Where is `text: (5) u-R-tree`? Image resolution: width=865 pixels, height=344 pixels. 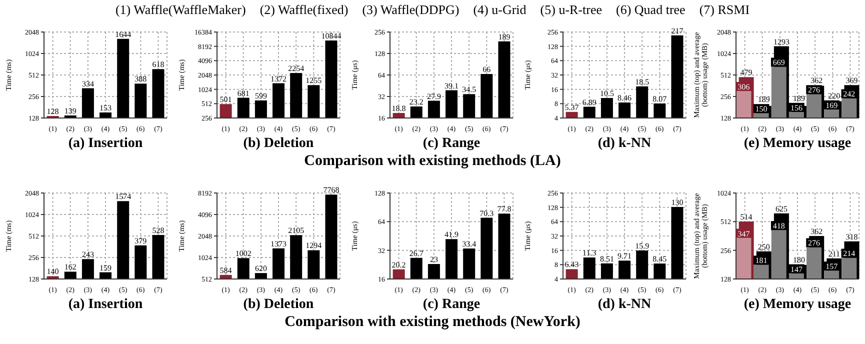 text: (5) u-R-tree is located at coordinates (571, 10).